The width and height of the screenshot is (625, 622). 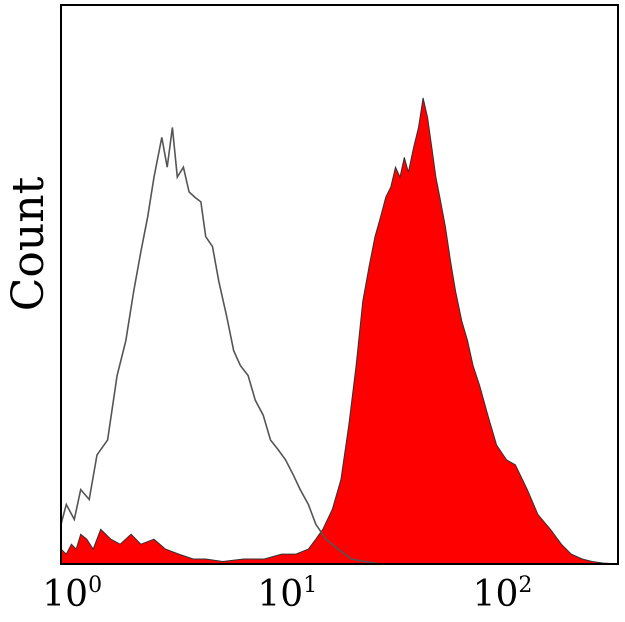 I want to click on y-axis-label: Count, so click(x=28, y=243).